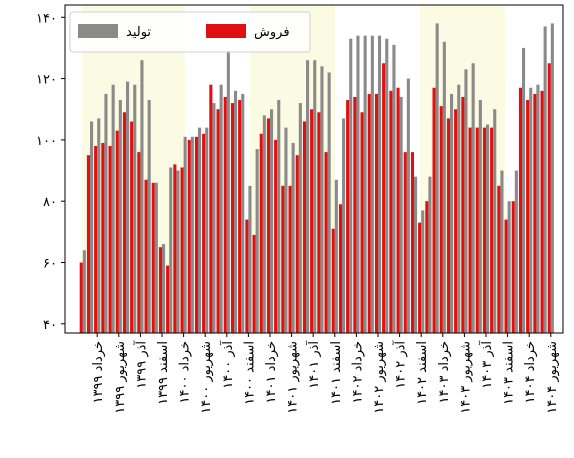  Describe the element at coordinates (50, 263) in the screenshot. I see `y-tick-label: ۶۰` at that location.